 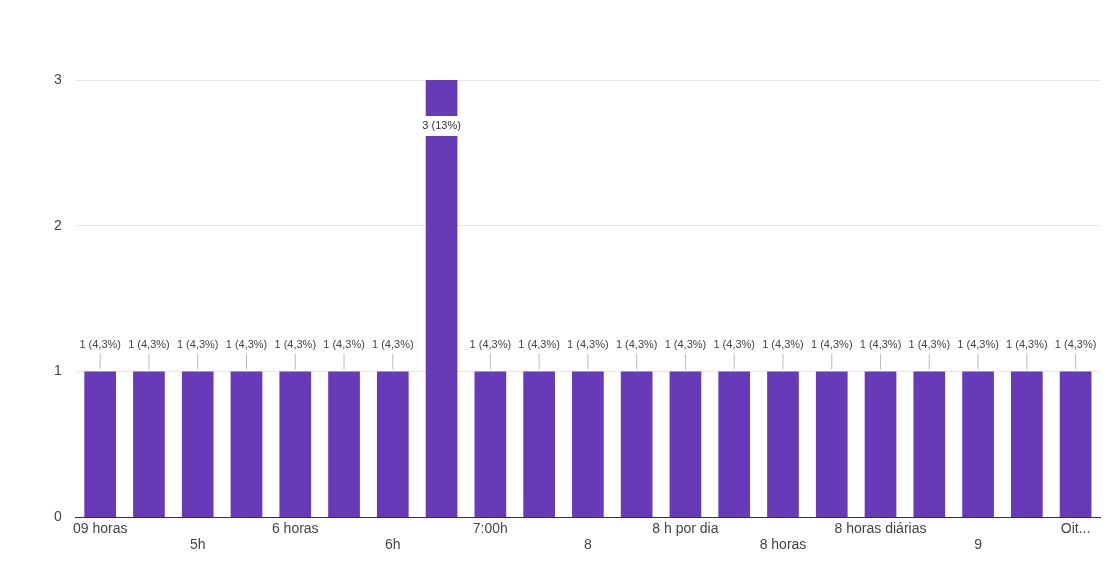 What do you see at coordinates (197, 544) in the screenshot?
I see `x-tick-label: 5h` at bounding box center [197, 544].